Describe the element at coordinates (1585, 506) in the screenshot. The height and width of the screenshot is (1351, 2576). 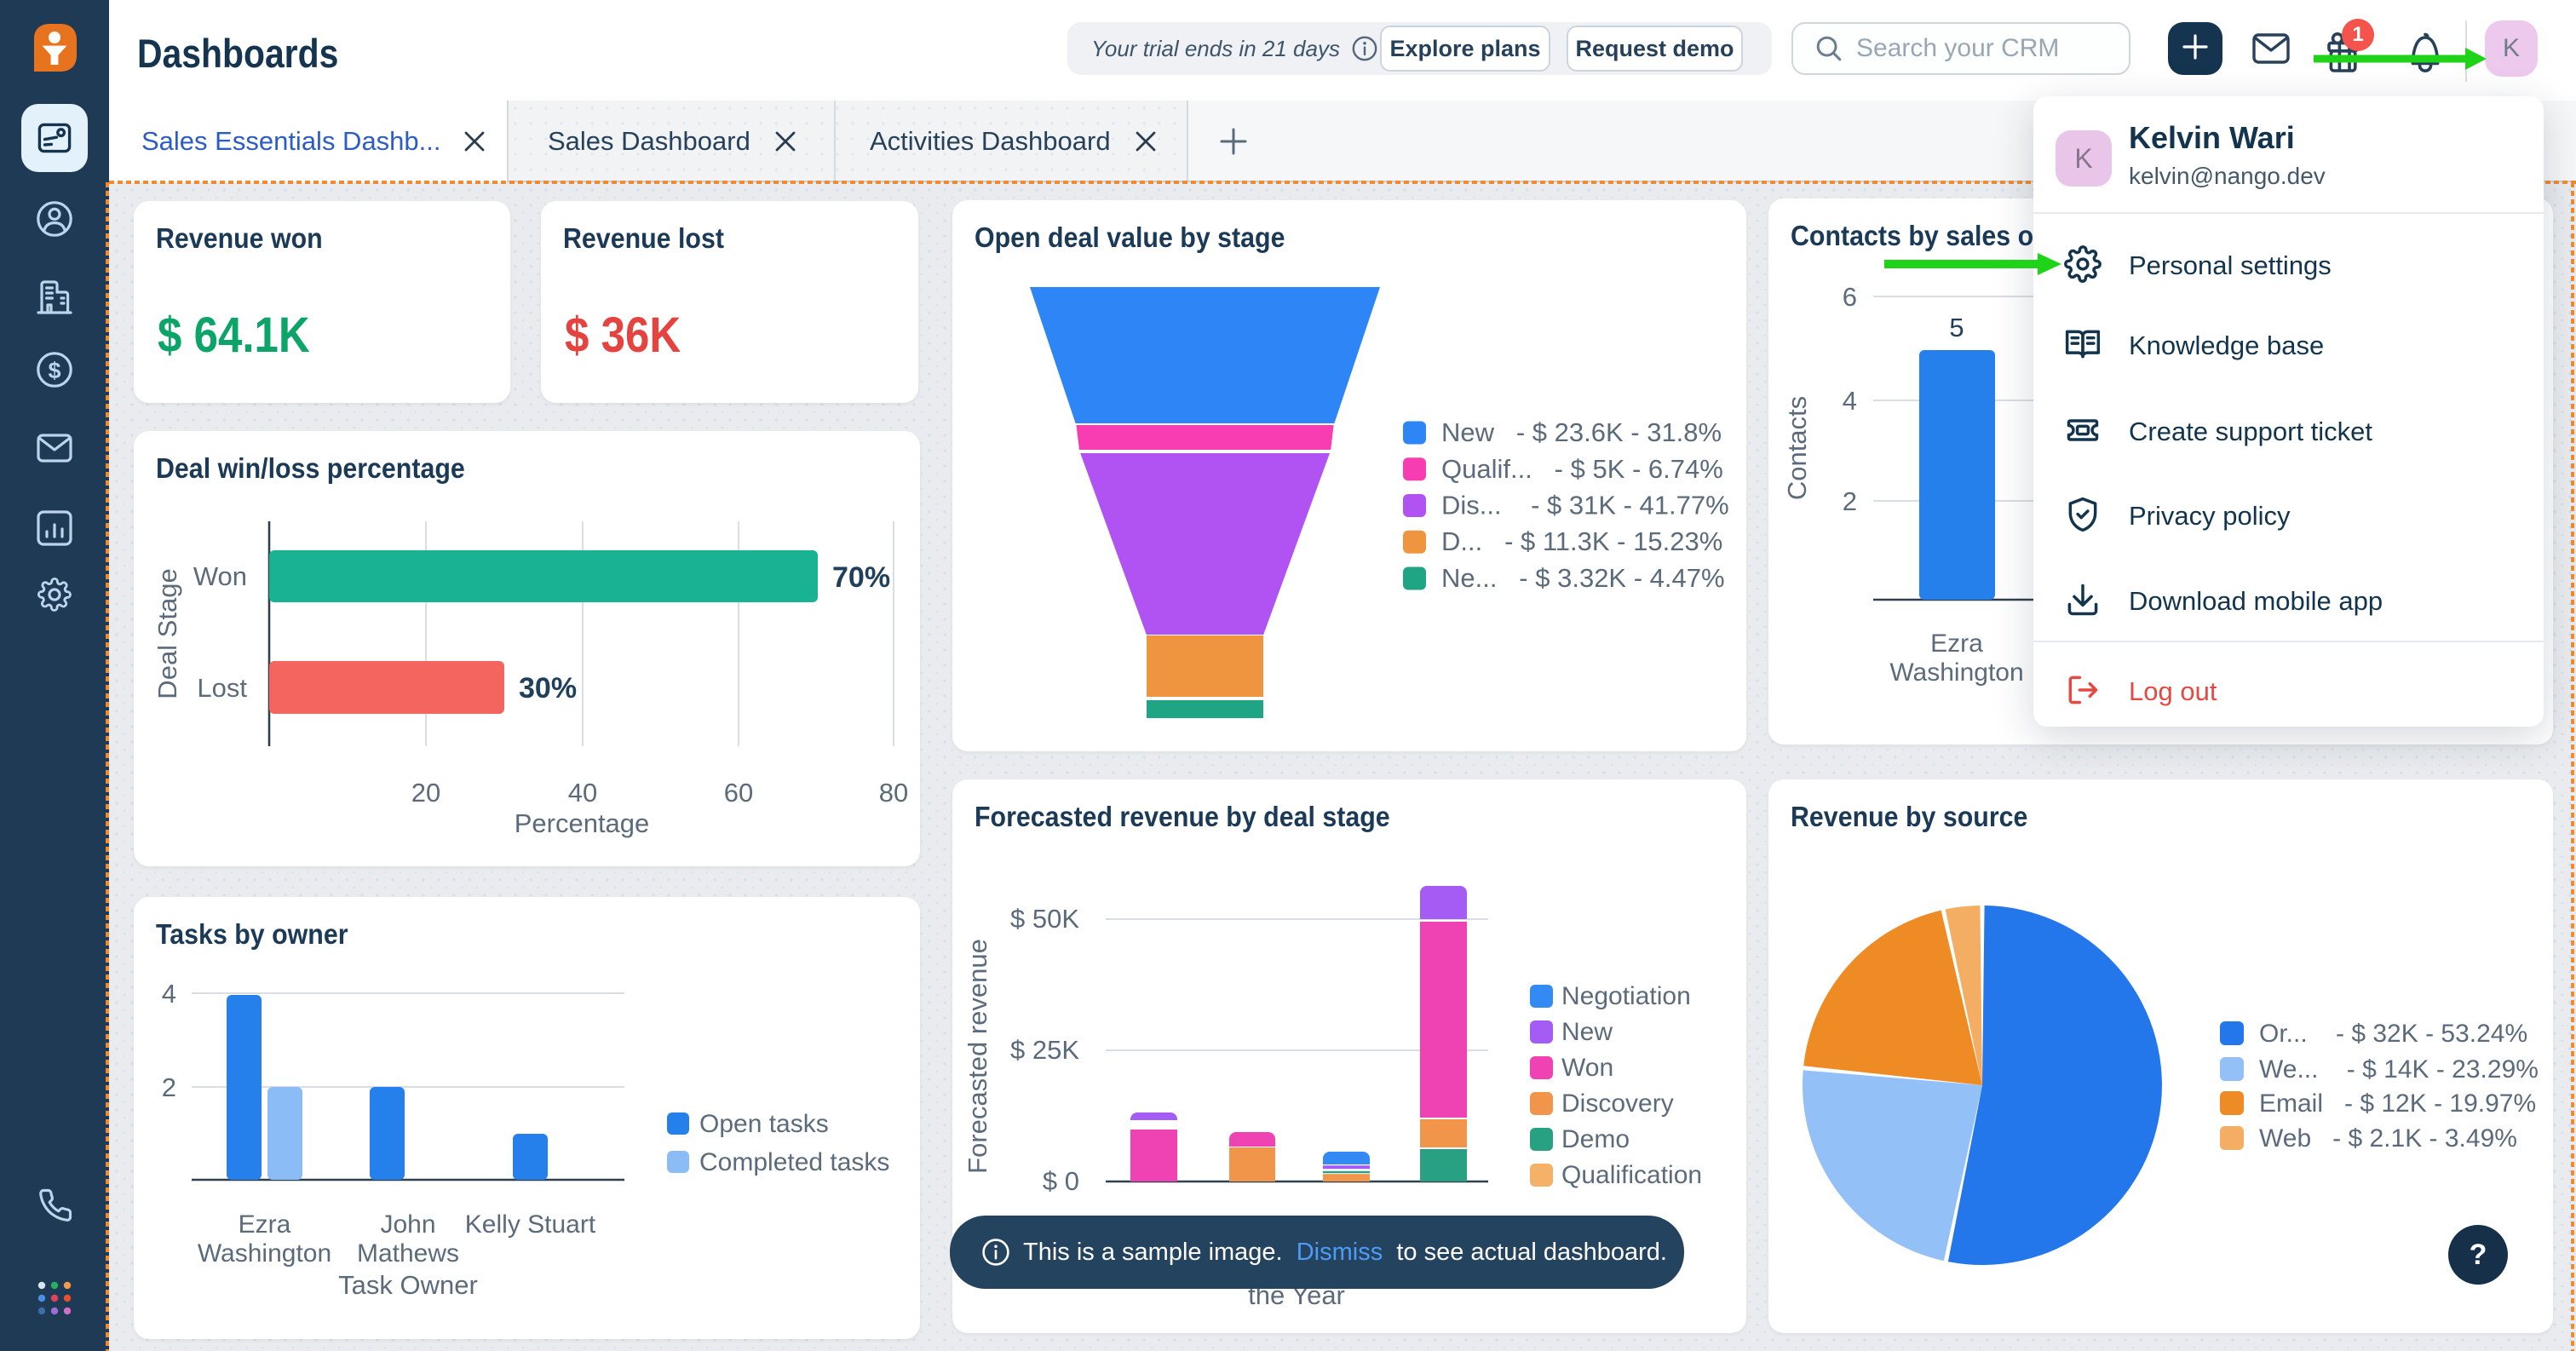
I see `svg-text: Dis... - $ 31K - 41.77%` at that location.